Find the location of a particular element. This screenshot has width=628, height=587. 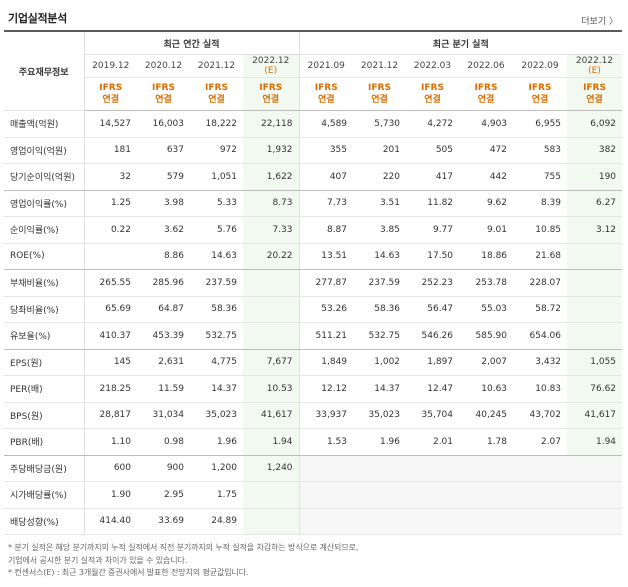

annual-cell: 11.59 is located at coordinates (163, 389).